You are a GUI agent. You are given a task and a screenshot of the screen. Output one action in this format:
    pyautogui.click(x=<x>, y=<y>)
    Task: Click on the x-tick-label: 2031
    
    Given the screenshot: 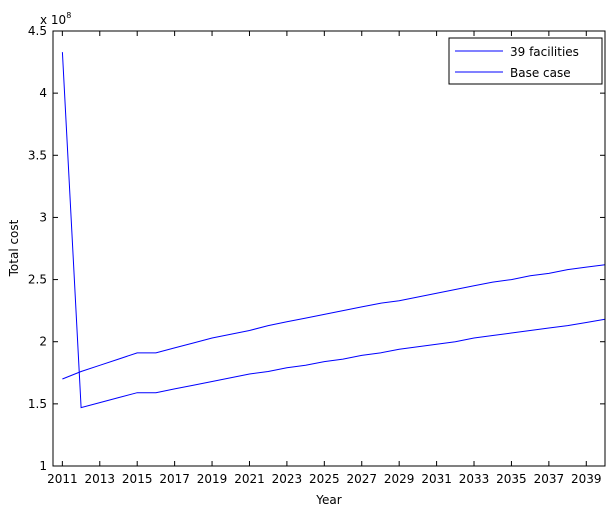 What is the action you would take?
    pyautogui.click(x=436, y=479)
    